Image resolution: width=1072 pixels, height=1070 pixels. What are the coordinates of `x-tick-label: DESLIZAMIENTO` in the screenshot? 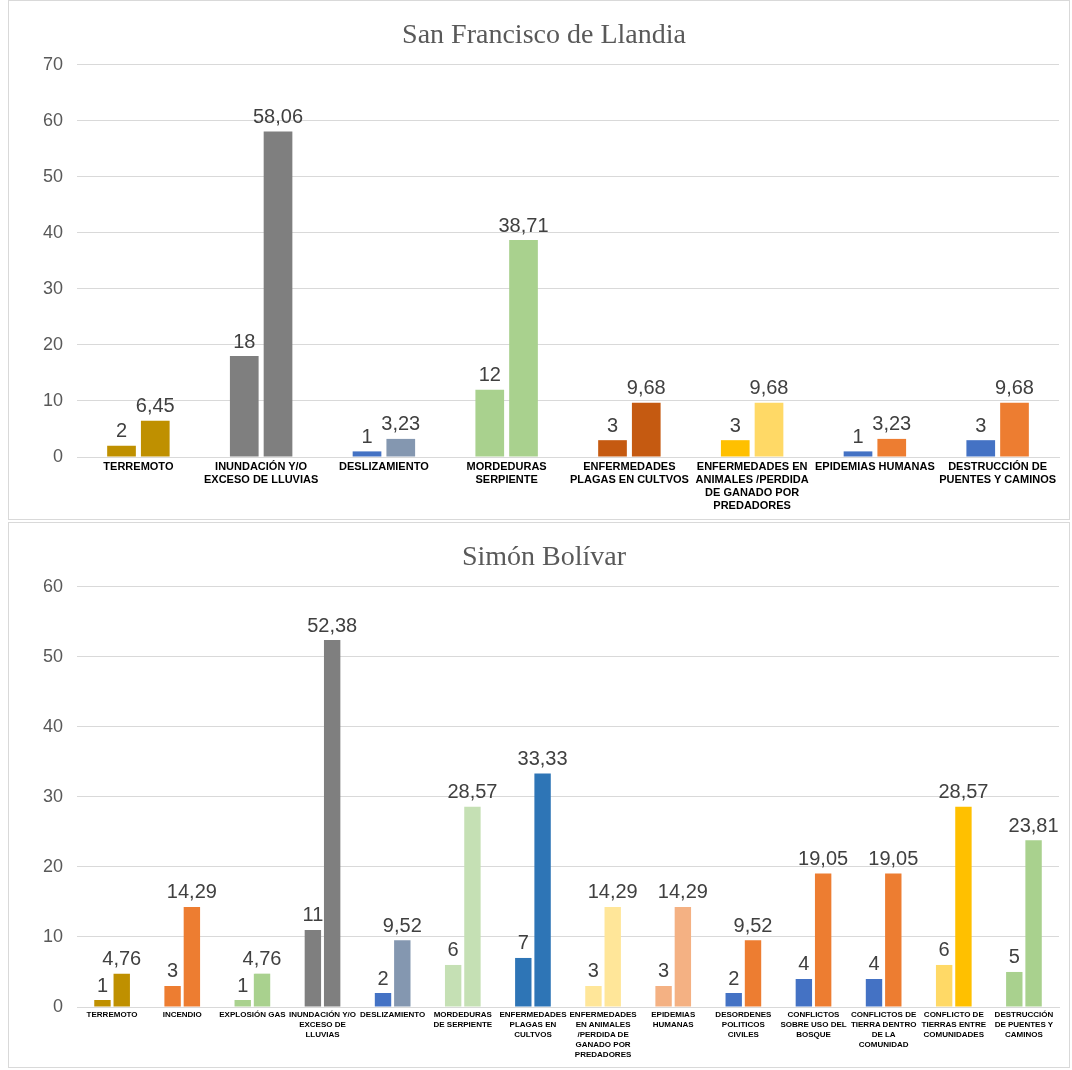 It's located at (393, 1015).